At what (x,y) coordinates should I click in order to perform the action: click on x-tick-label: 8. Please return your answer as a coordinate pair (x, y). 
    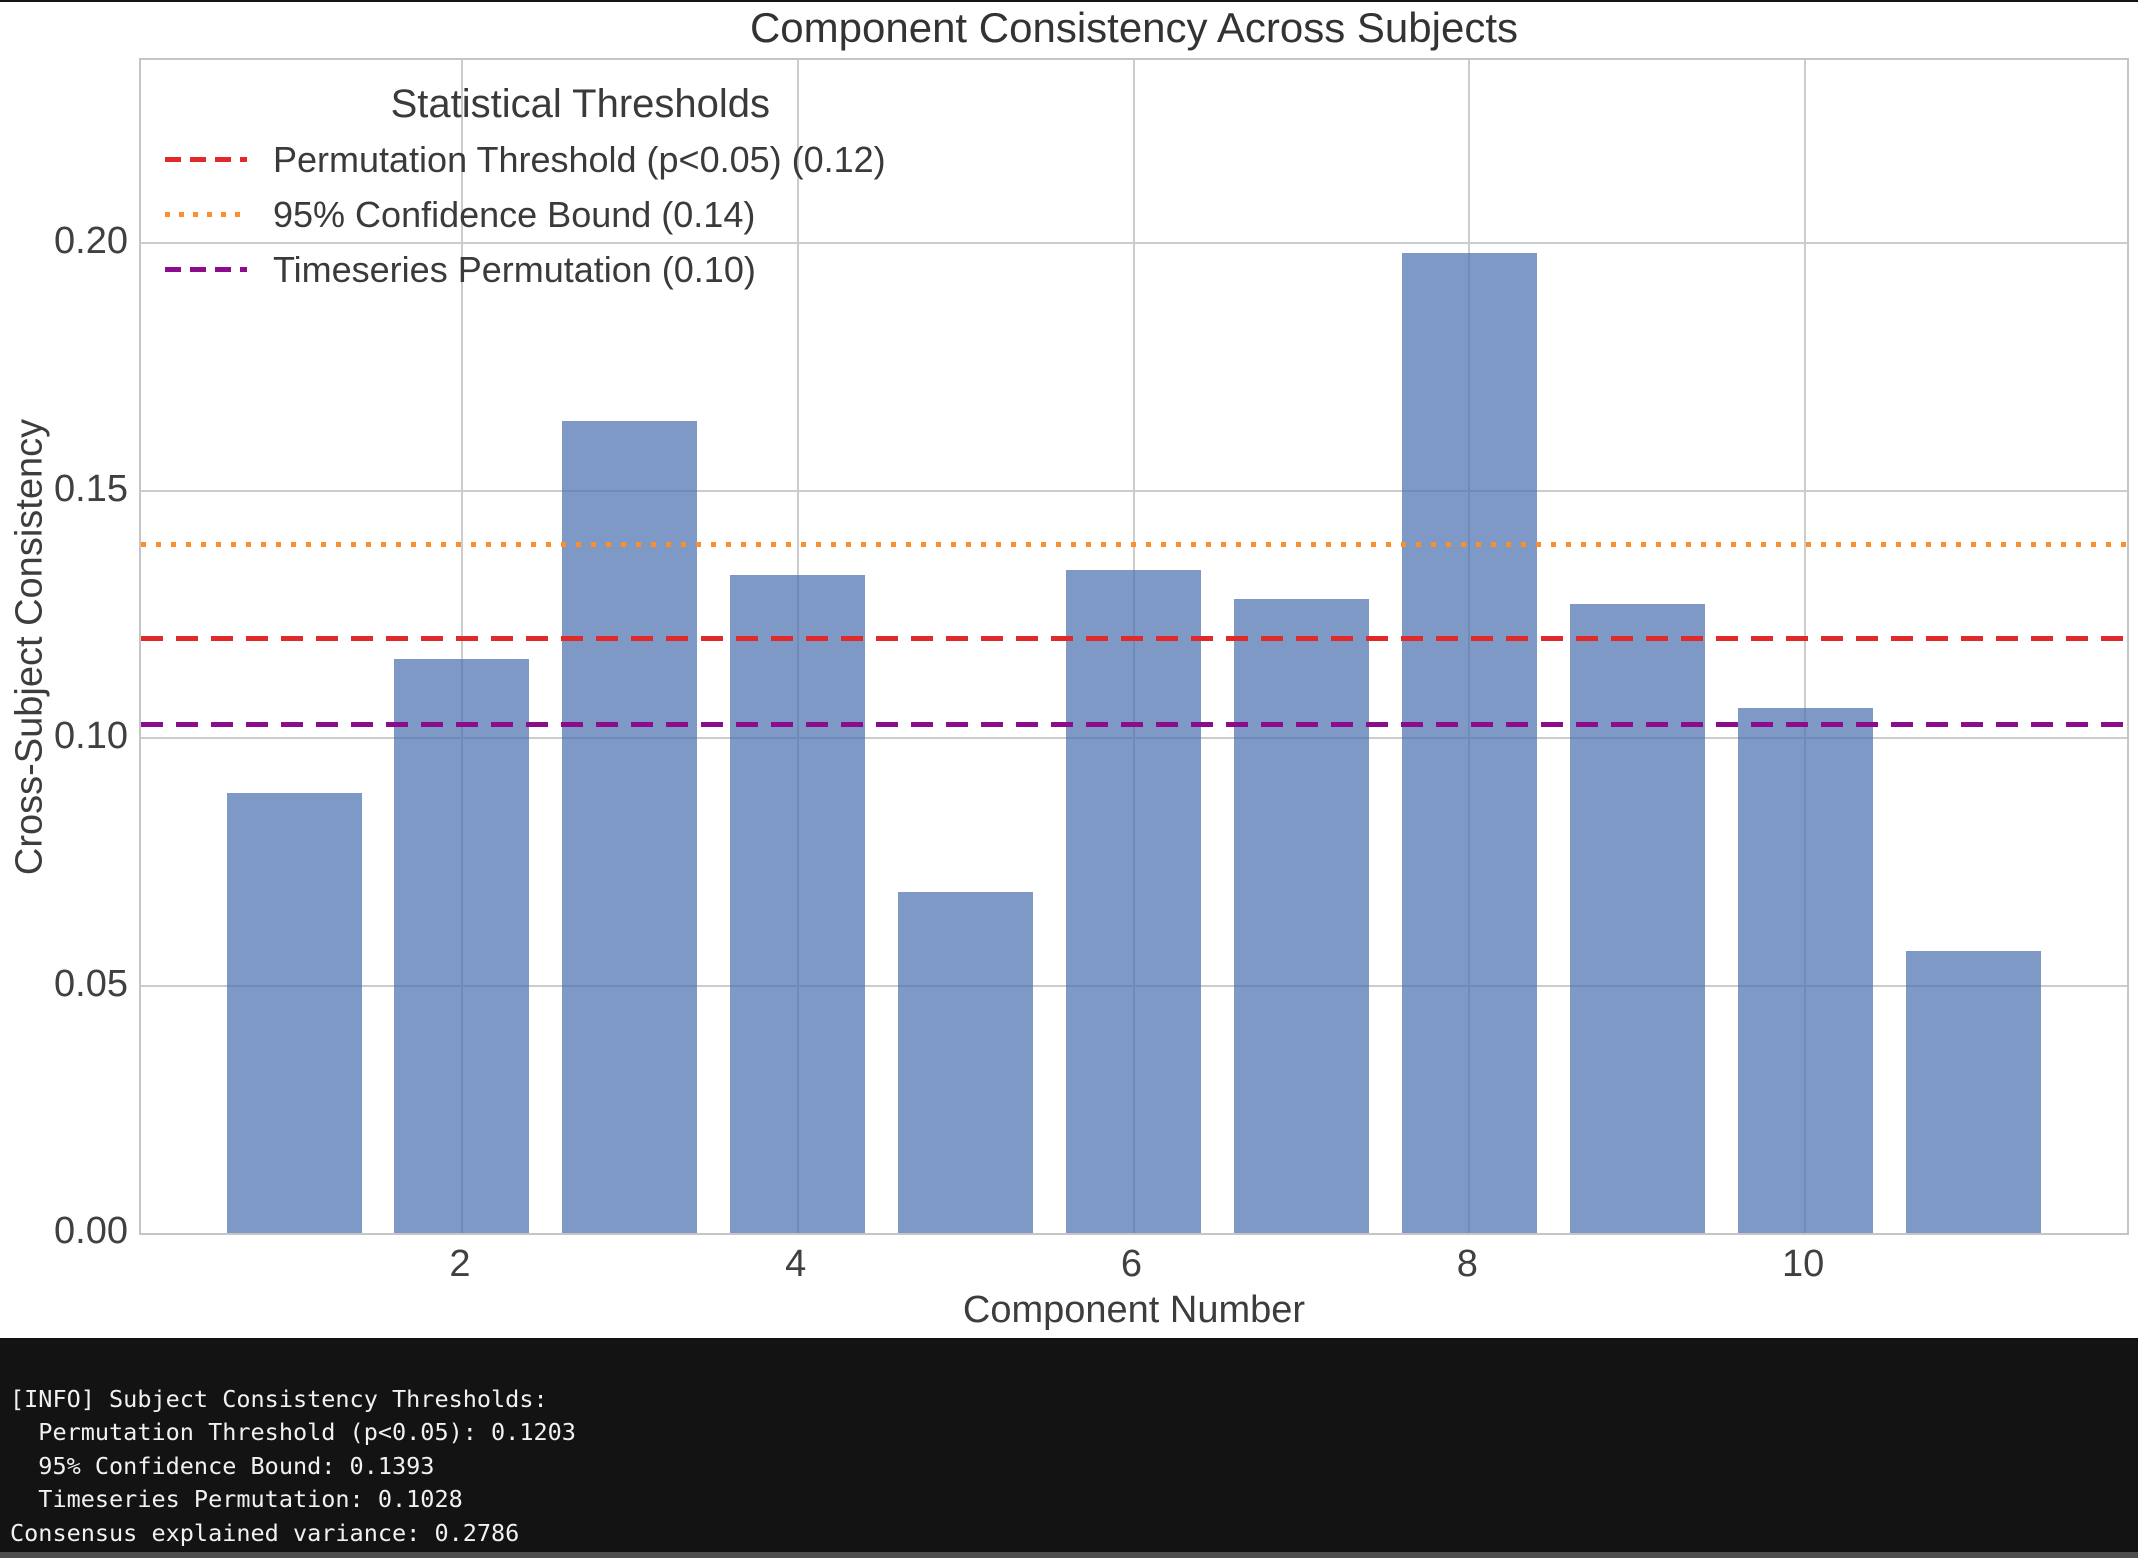
    Looking at the image, I should click on (1467, 1264).